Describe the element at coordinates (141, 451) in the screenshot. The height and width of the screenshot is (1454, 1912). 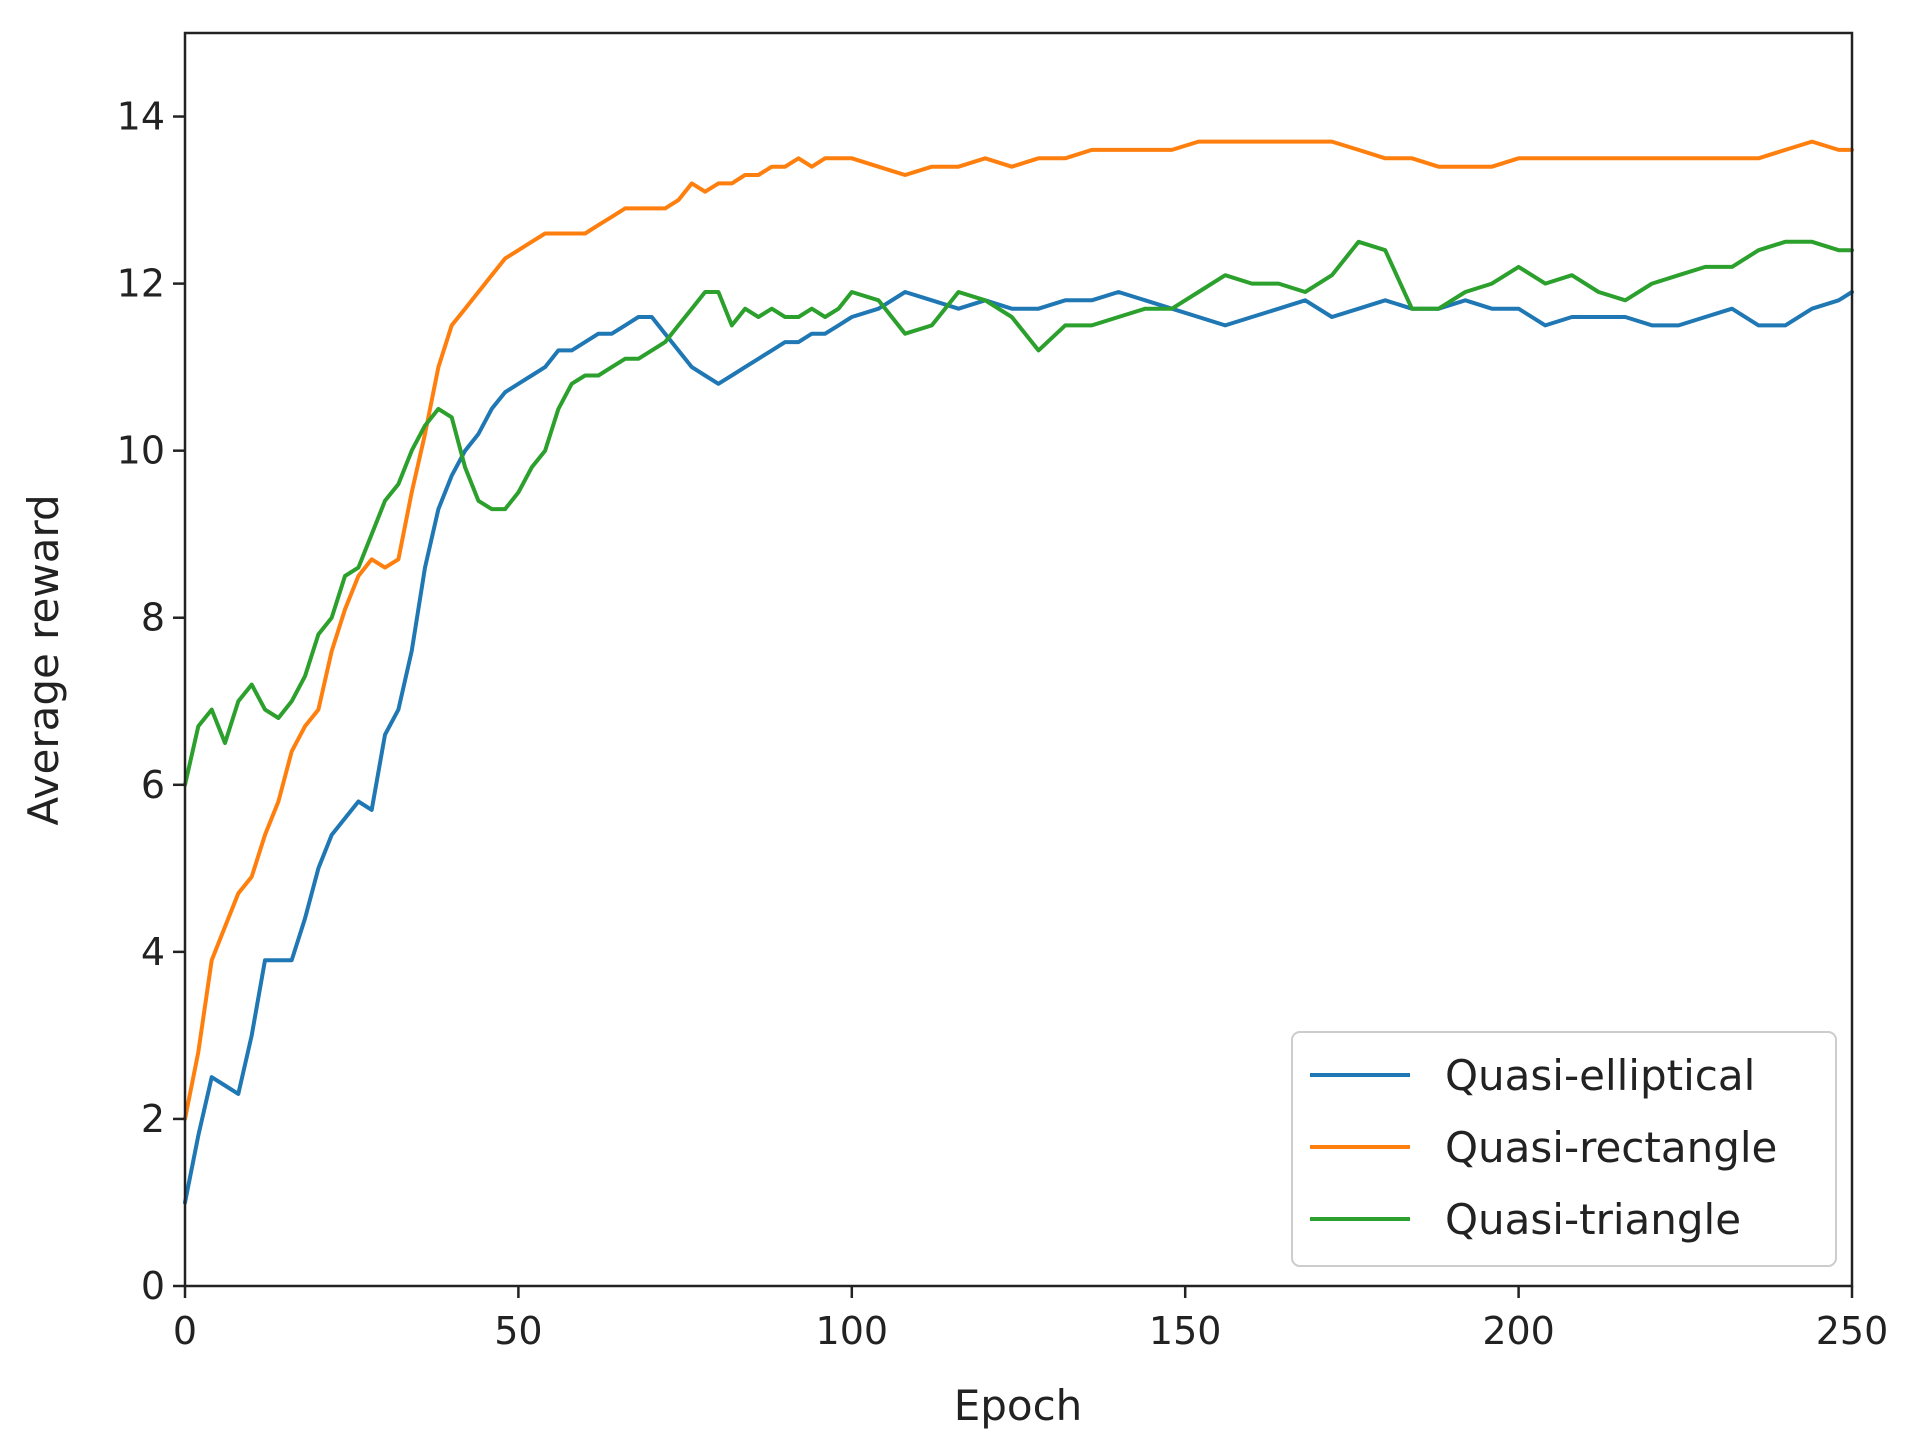
I see `y-tick-label: 10` at that location.